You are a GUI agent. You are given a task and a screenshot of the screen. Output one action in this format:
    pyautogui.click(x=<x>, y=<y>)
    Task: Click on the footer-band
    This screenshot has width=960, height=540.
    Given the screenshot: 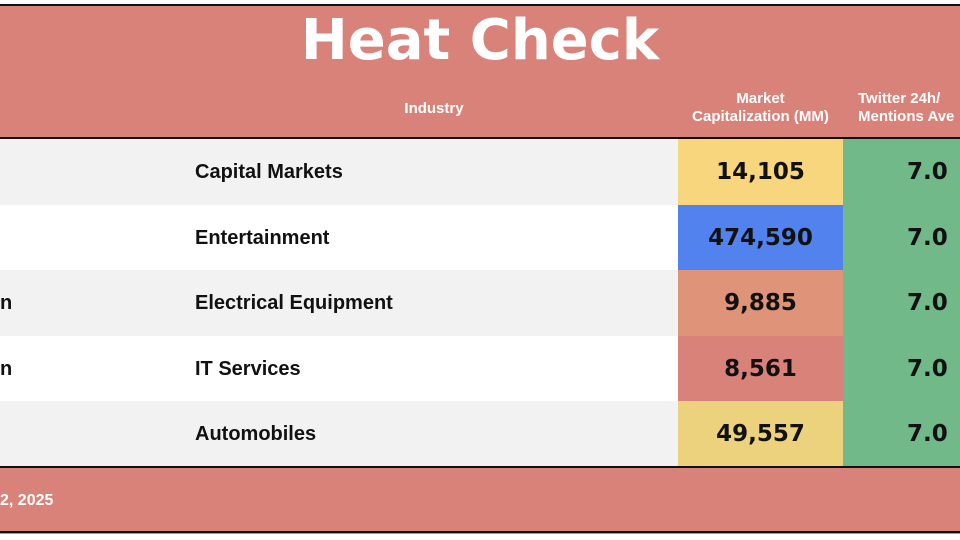 What is the action you would take?
    pyautogui.click(x=480, y=500)
    